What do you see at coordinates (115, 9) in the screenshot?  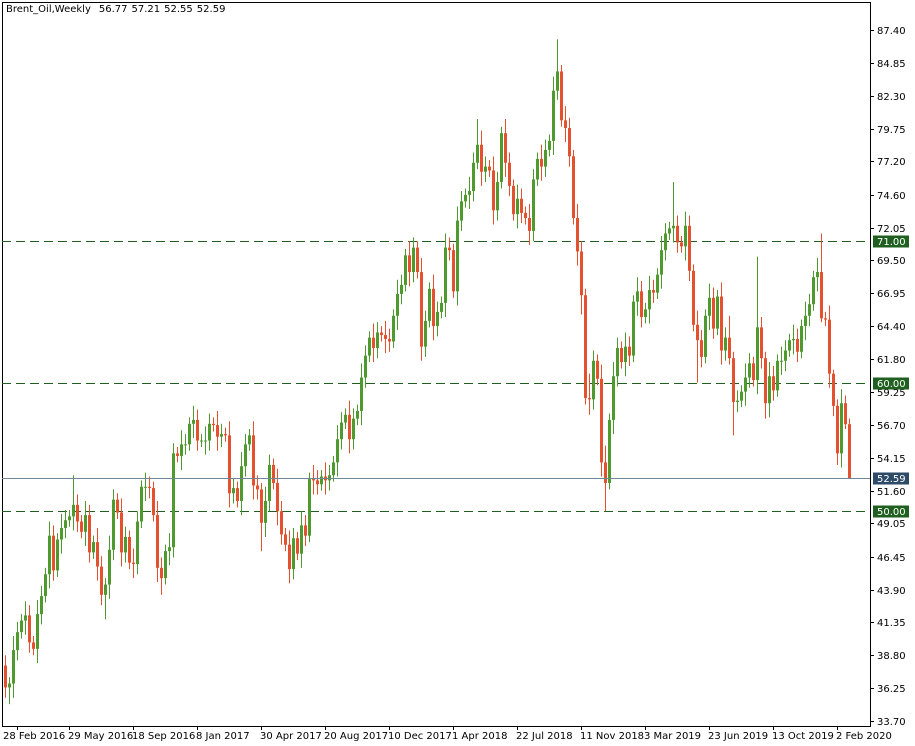 I see `chart-header: Brent_Oil,Weekly 56.77 57.21 52.55 52.59` at bounding box center [115, 9].